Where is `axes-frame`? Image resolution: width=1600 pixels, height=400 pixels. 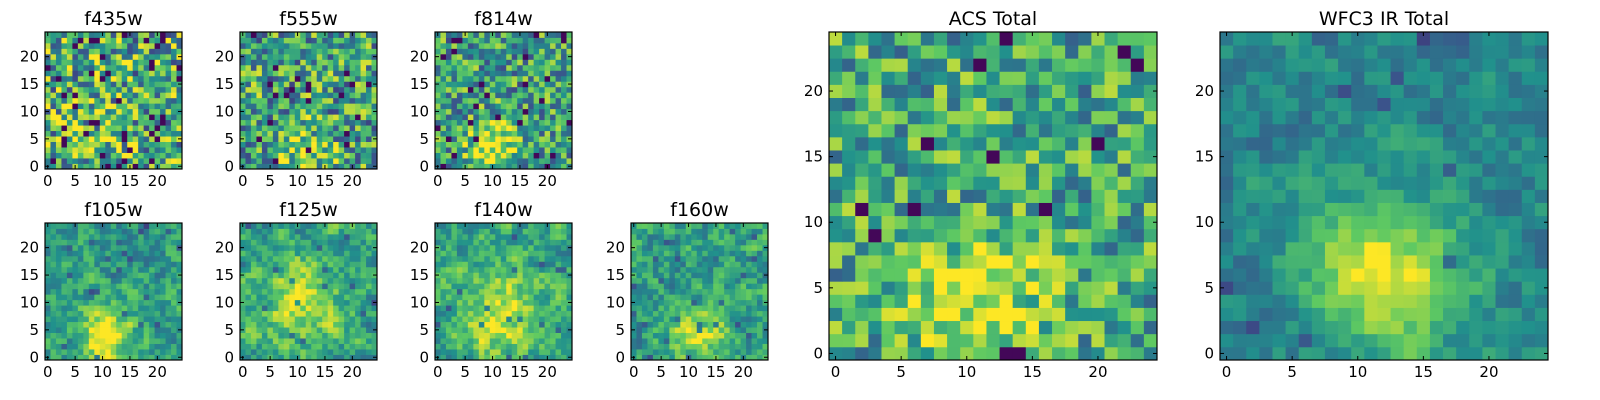
axes-frame is located at coordinates (113, 100).